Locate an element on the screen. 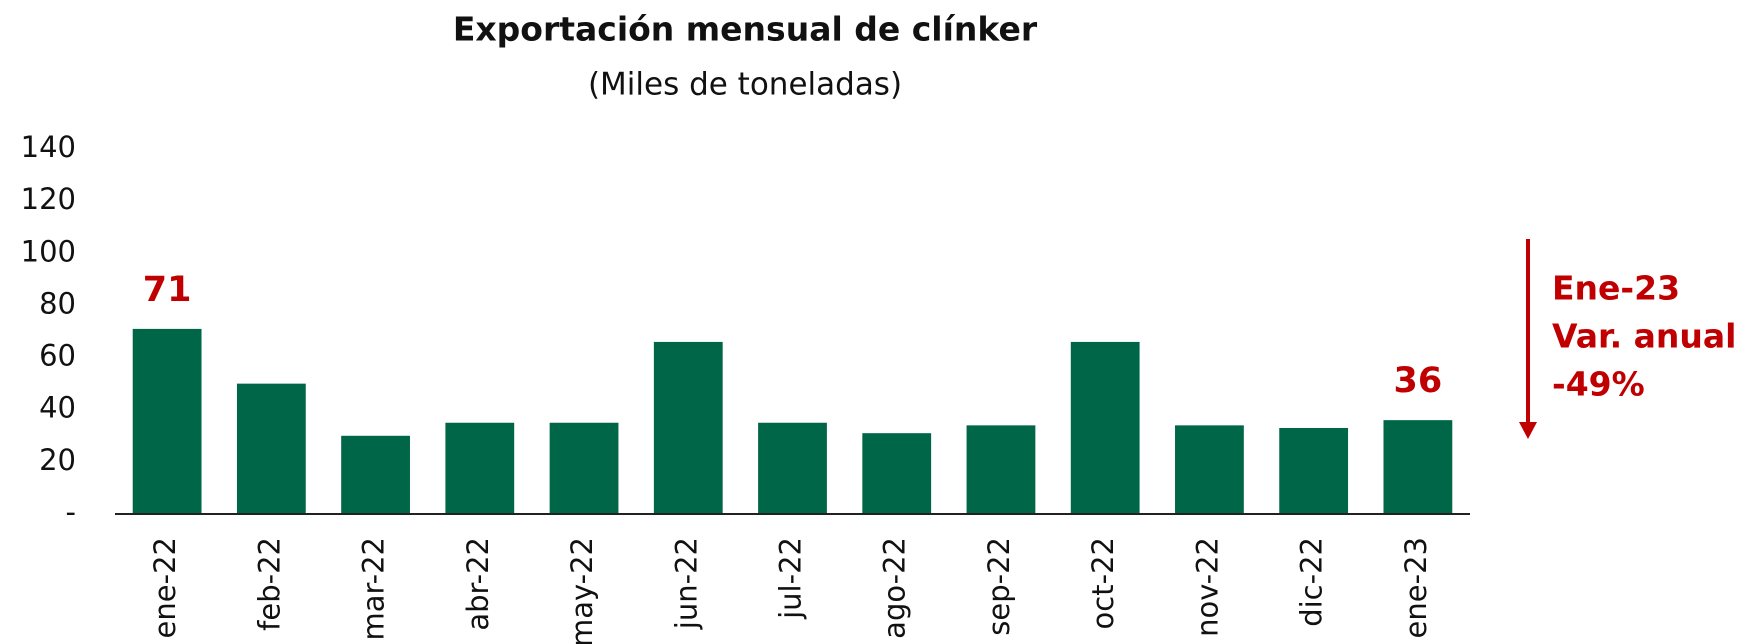  y-tick-label: 100 is located at coordinates (48, 251).